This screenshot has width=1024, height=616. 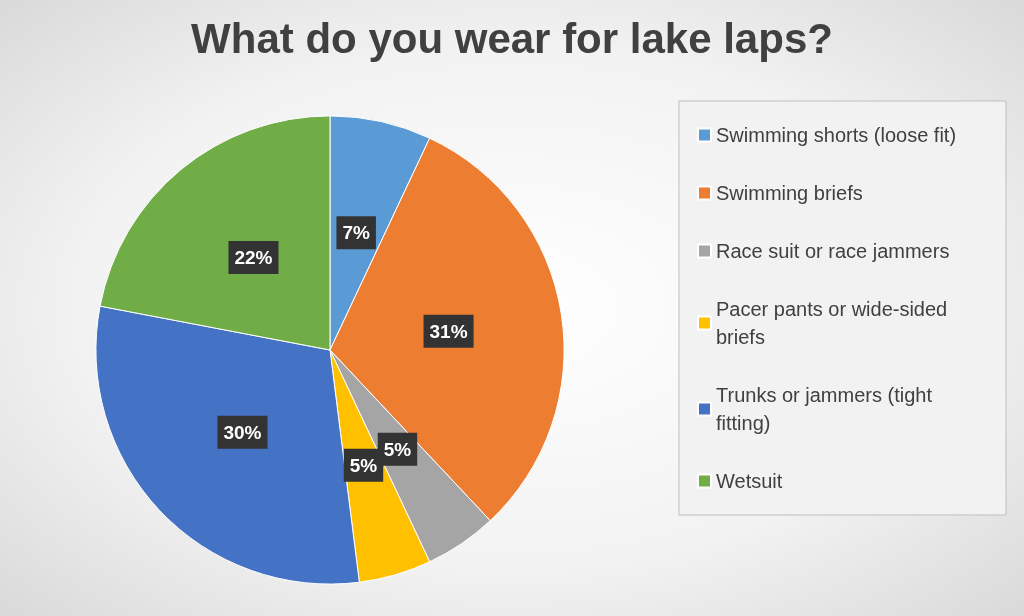 I want to click on legend-label: Wetsuit, so click(x=749, y=481).